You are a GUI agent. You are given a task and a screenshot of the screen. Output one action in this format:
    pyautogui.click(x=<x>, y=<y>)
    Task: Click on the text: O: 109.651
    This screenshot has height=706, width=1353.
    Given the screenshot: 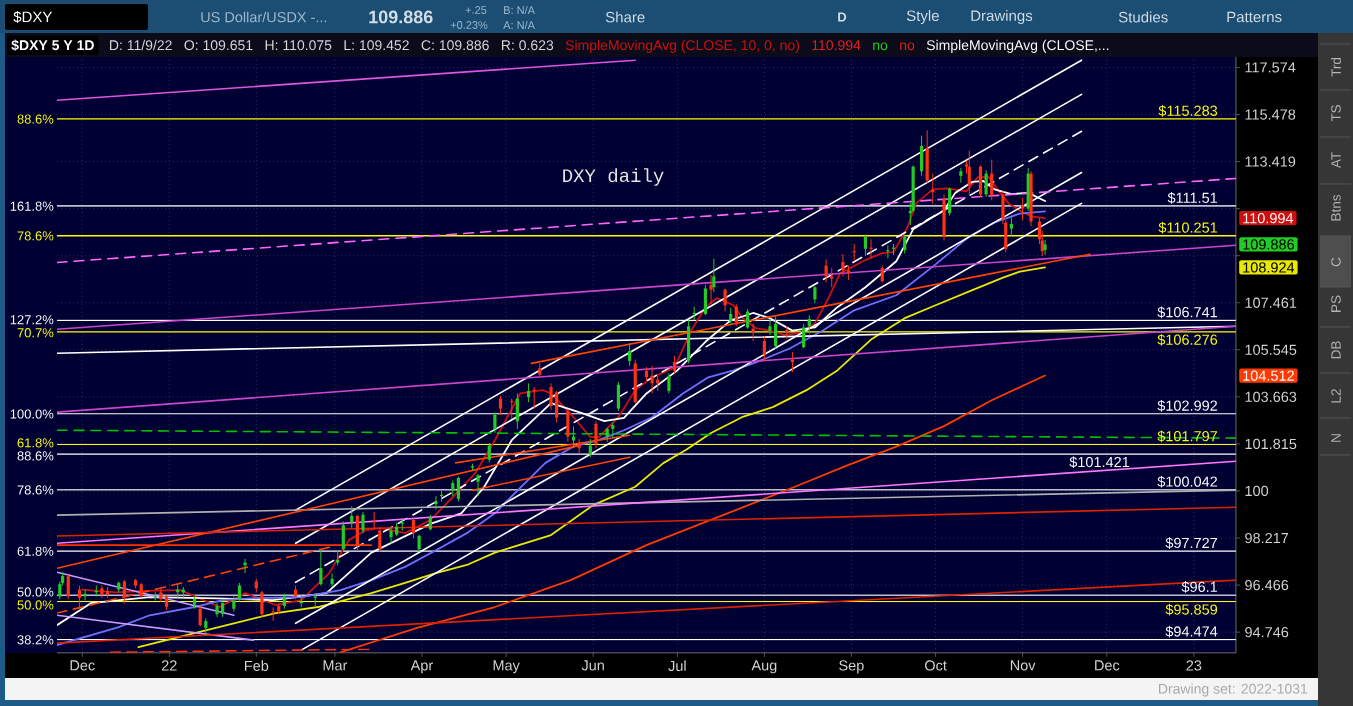 What is the action you would take?
    pyautogui.click(x=218, y=45)
    